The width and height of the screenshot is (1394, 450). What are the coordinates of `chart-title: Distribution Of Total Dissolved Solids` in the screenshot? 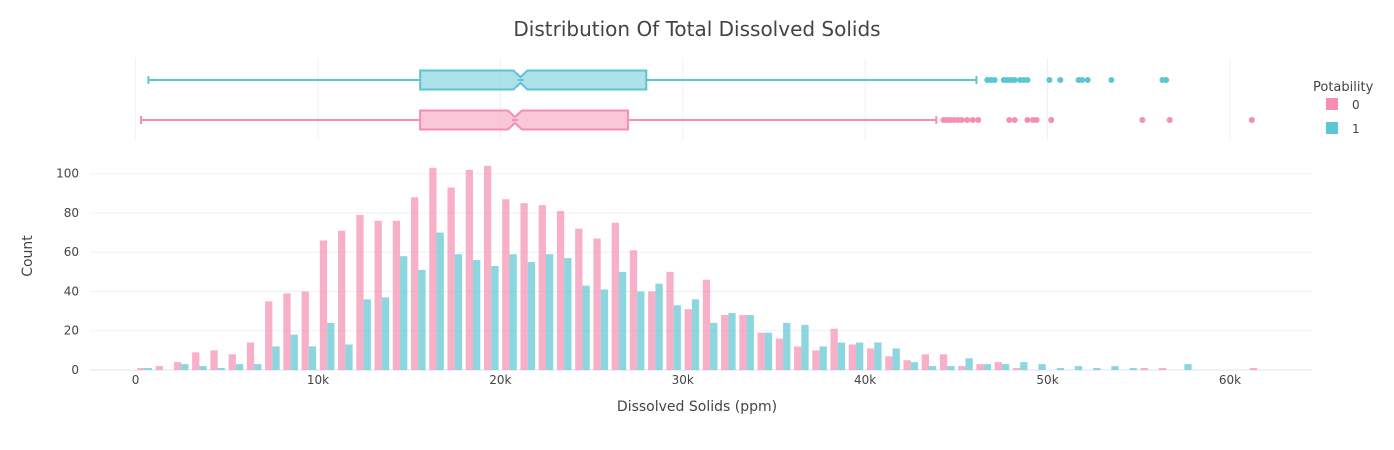 It's located at (696, 29).